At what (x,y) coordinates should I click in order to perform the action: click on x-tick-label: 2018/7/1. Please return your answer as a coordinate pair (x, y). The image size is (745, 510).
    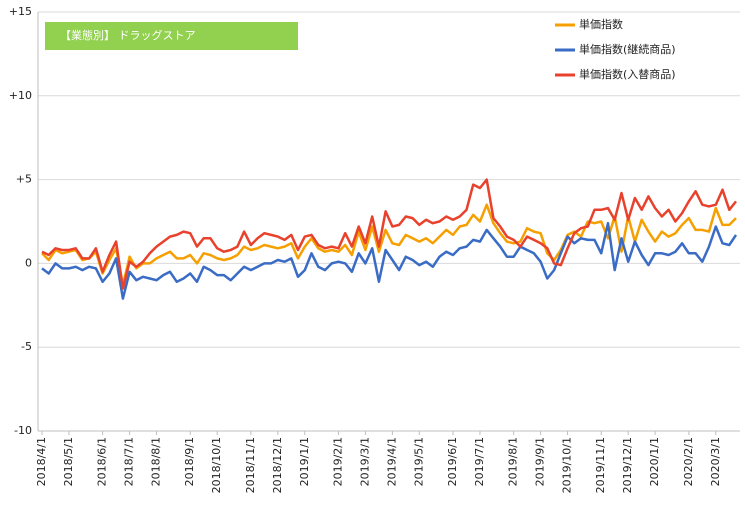
    Looking at the image, I should click on (129, 461).